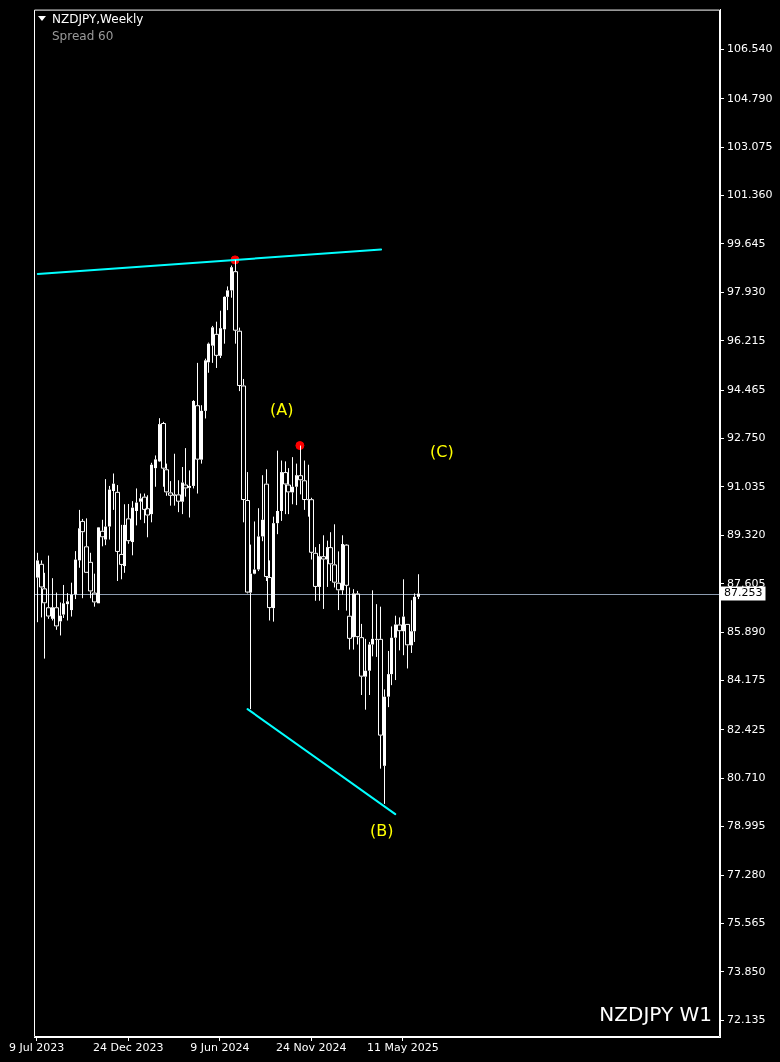 The height and width of the screenshot is (1062, 780). What do you see at coordinates (220, 1048) in the screenshot?
I see `x-tick-label: 9 Jun 2024` at bounding box center [220, 1048].